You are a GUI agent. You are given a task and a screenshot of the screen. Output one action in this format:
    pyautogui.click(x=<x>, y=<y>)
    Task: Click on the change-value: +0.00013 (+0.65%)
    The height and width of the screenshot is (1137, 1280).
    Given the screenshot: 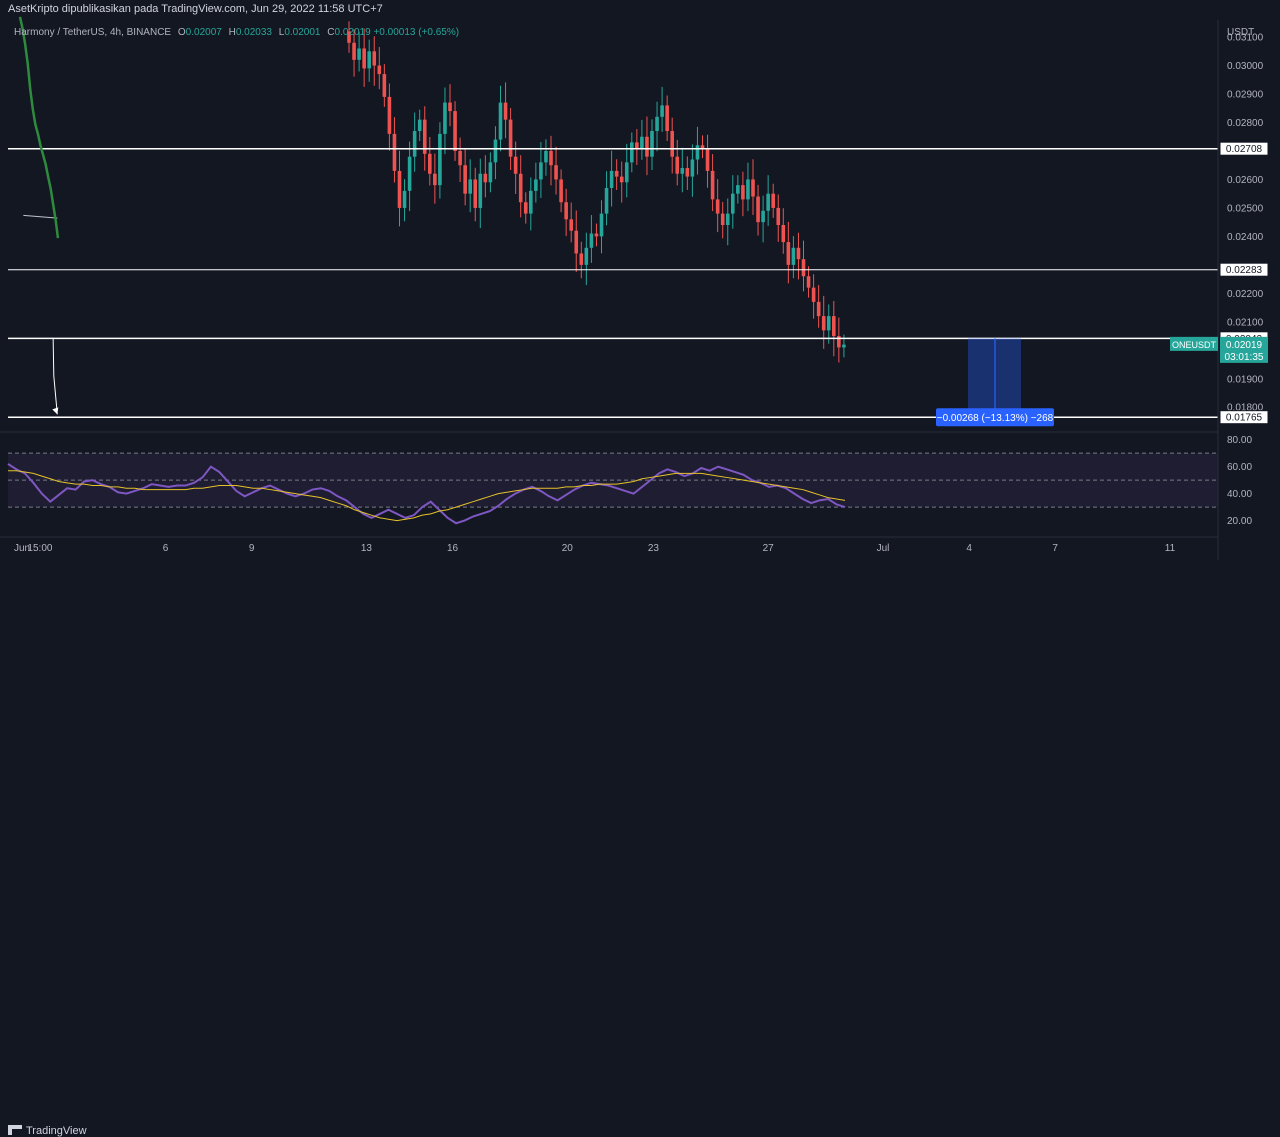 What is the action you would take?
    pyautogui.click(x=416, y=32)
    